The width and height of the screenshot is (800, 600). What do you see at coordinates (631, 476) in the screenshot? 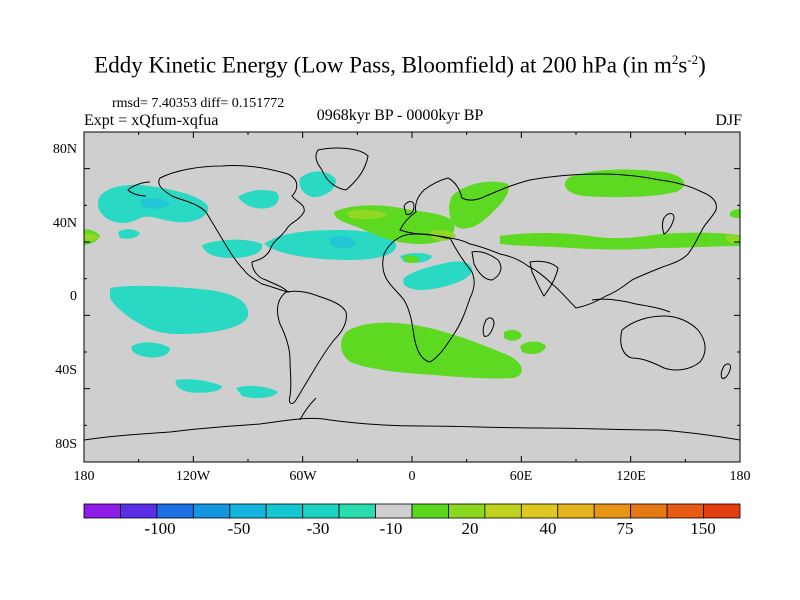
I see `lon-label-120e: 120E` at bounding box center [631, 476].